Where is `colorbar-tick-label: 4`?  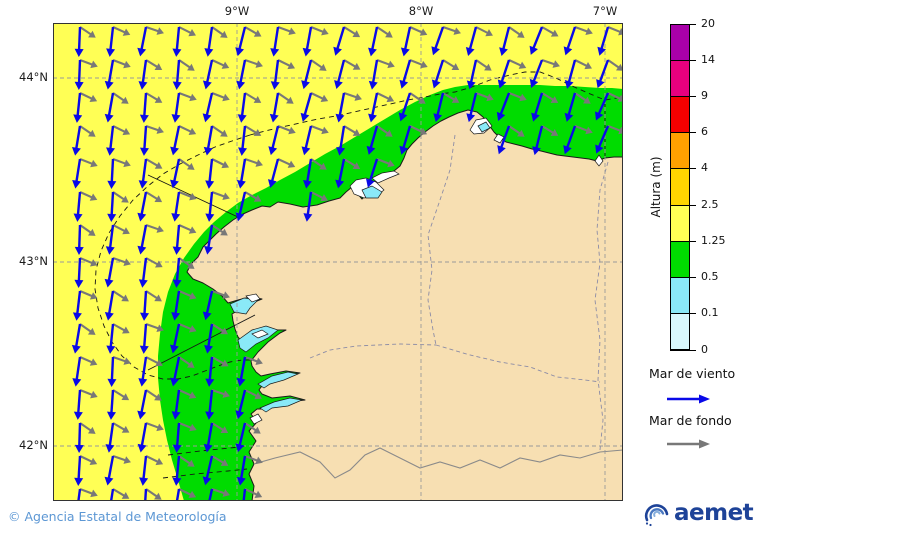
colorbar-tick-label: 4 is located at coordinates (704, 168).